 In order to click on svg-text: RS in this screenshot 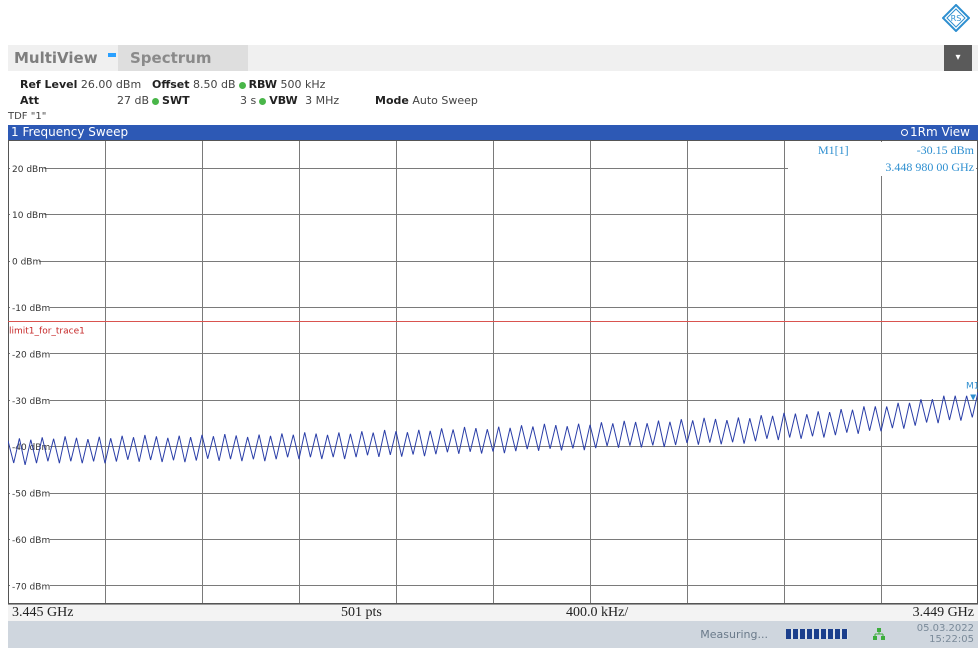, I will do `click(956, 18)`.